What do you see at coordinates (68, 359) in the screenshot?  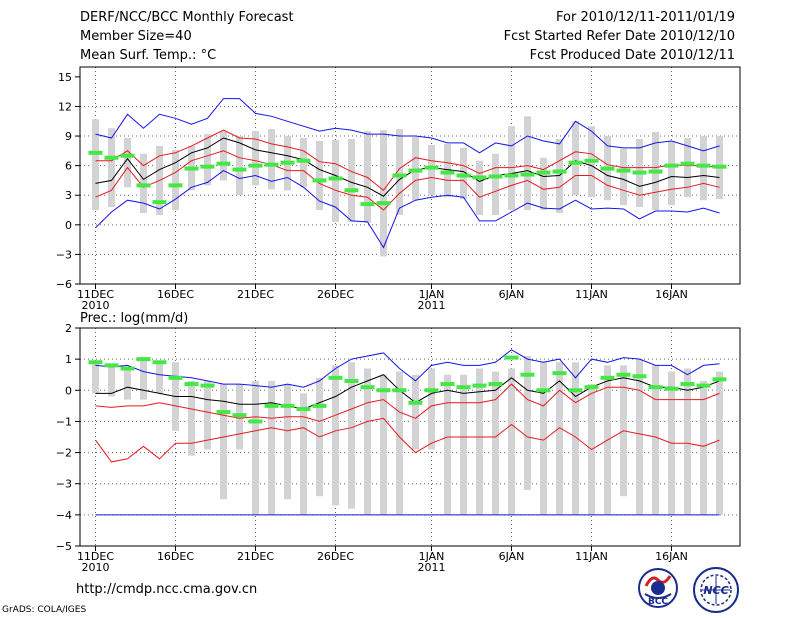 I see `y-tick-label: 1` at bounding box center [68, 359].